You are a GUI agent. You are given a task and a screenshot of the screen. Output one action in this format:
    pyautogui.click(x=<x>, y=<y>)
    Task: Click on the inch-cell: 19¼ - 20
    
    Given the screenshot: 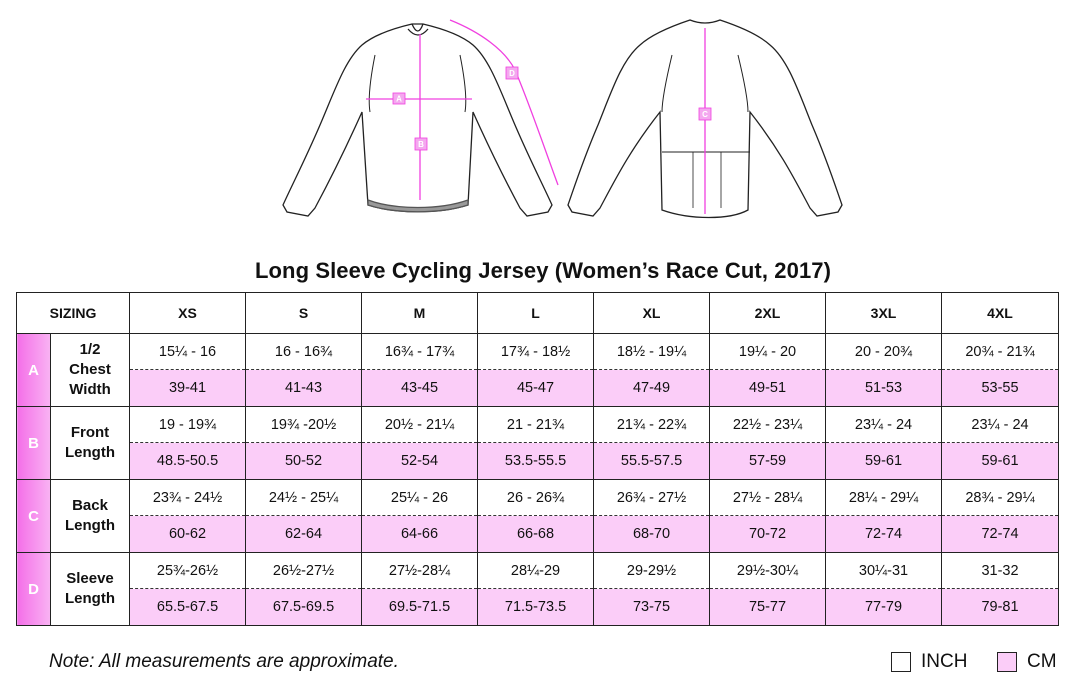 What is the action you would take?
    pyautogui.click(x=768, y=351)
    